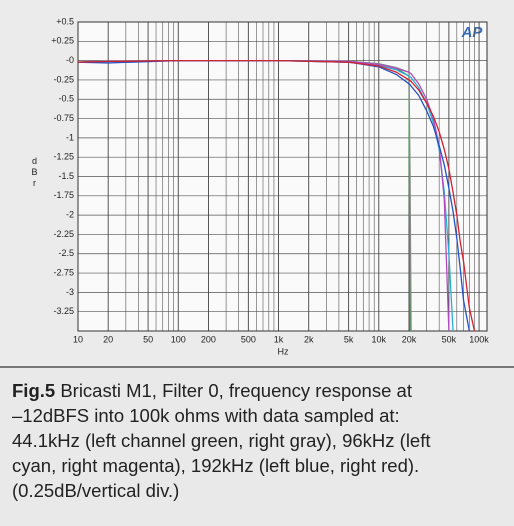  I want to click on y-tick-label: +0.5, so click(65, 21).